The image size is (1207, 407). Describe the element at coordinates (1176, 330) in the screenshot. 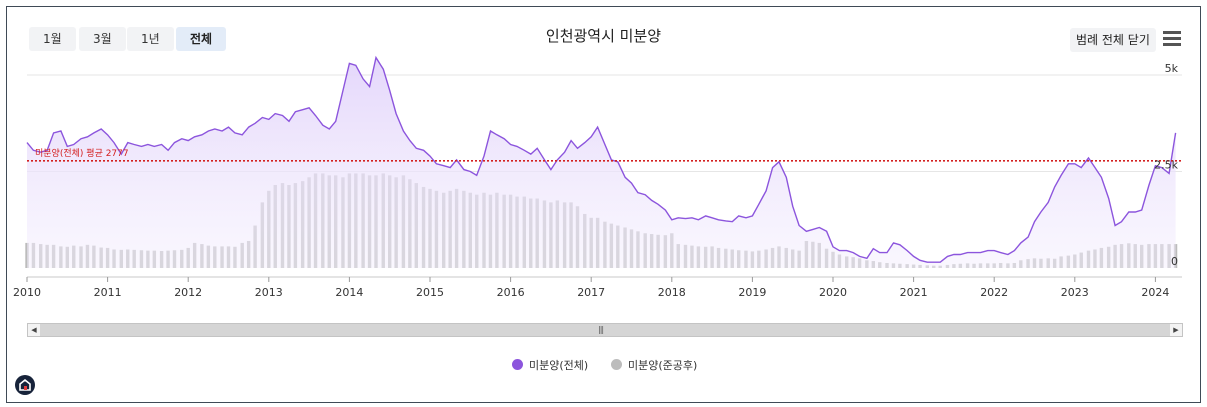

I see `scroll-right-arrow-icon: ▶` at that location.